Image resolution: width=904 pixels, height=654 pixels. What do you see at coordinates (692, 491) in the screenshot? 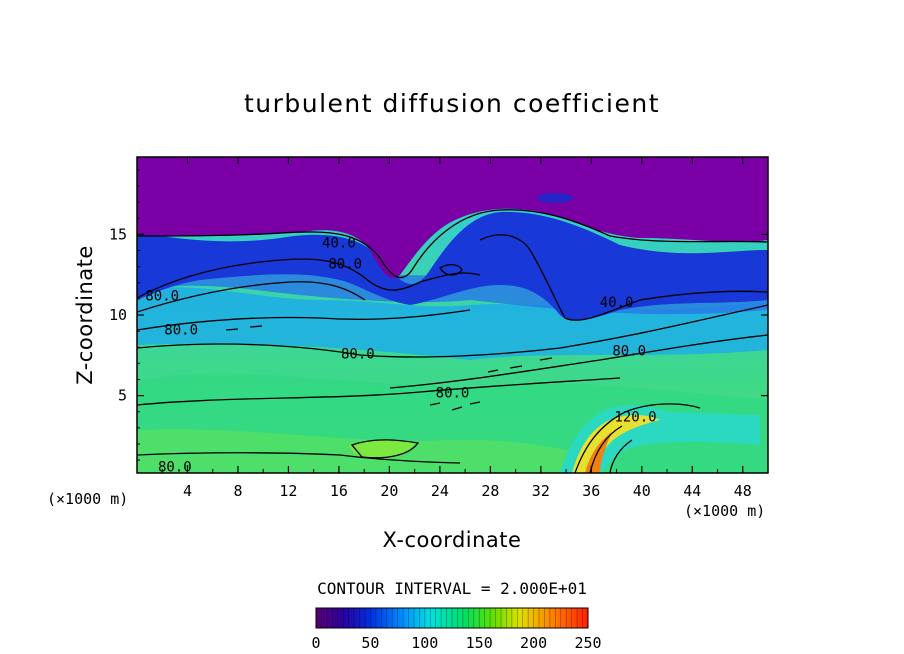
I see `x-tick-label: 44` at bounding box center [692, 491].